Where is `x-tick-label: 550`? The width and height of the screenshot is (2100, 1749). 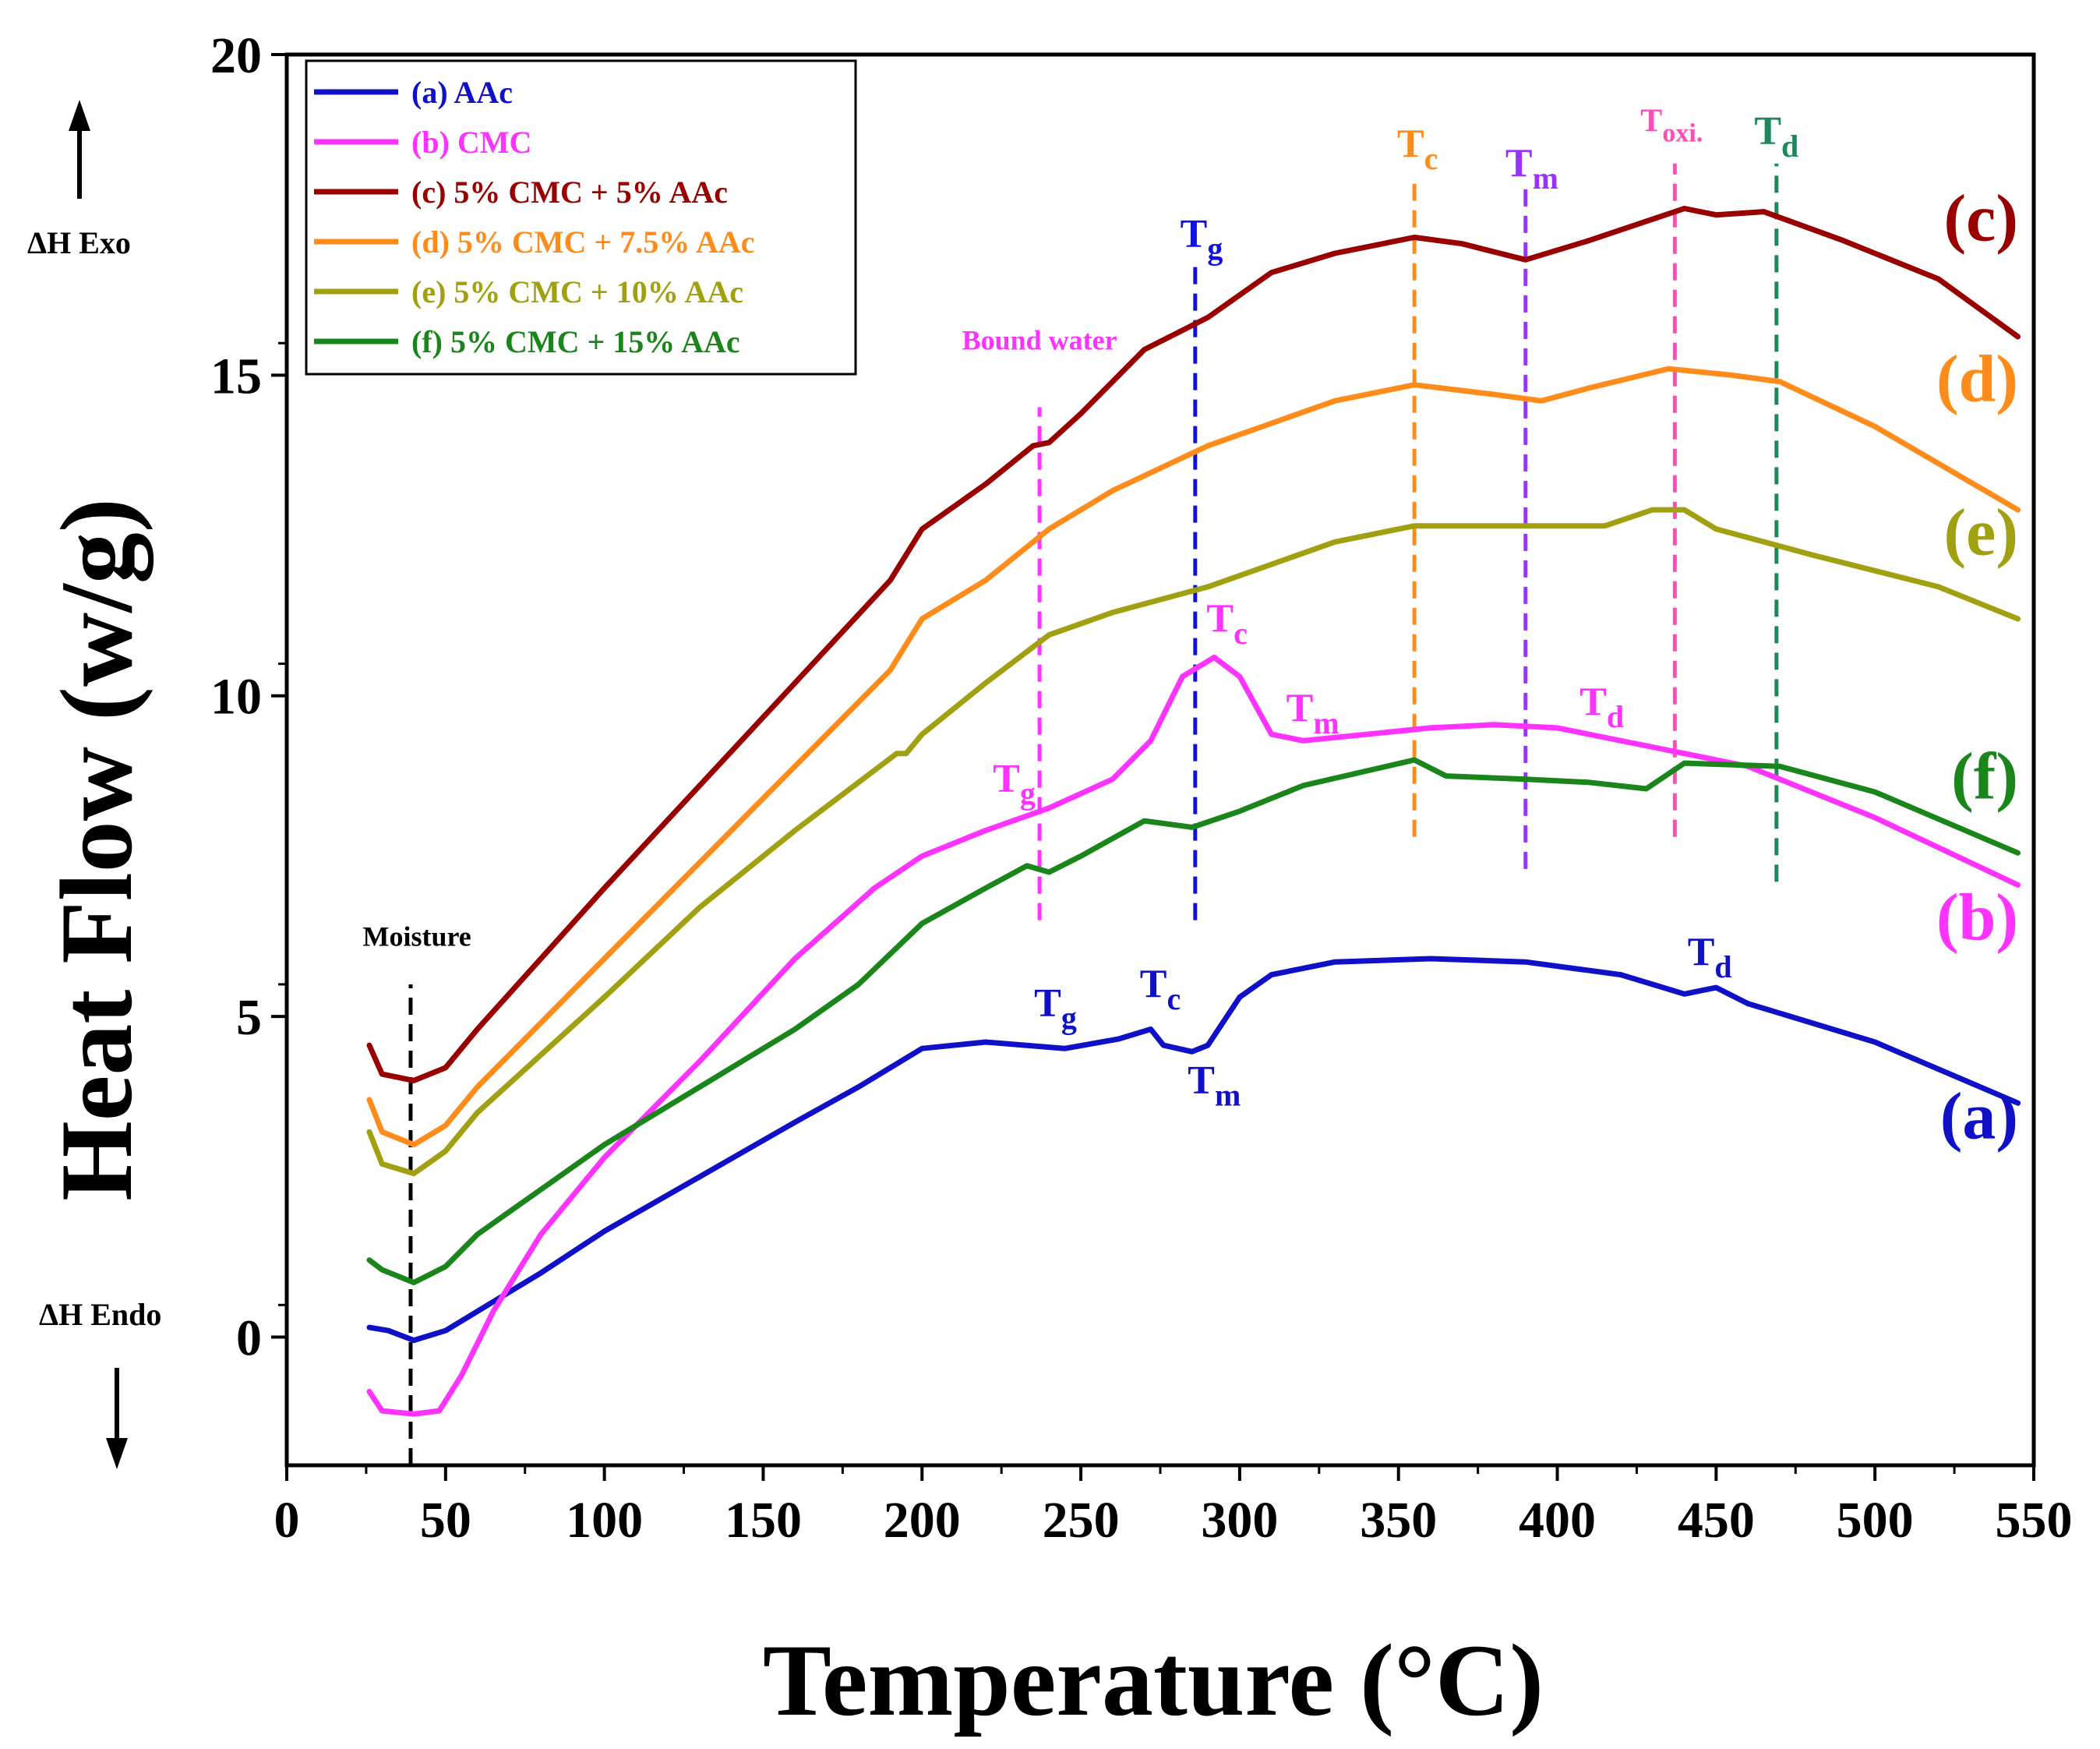 x-tick-label: 550 is located at coordinates (2035, 1520).